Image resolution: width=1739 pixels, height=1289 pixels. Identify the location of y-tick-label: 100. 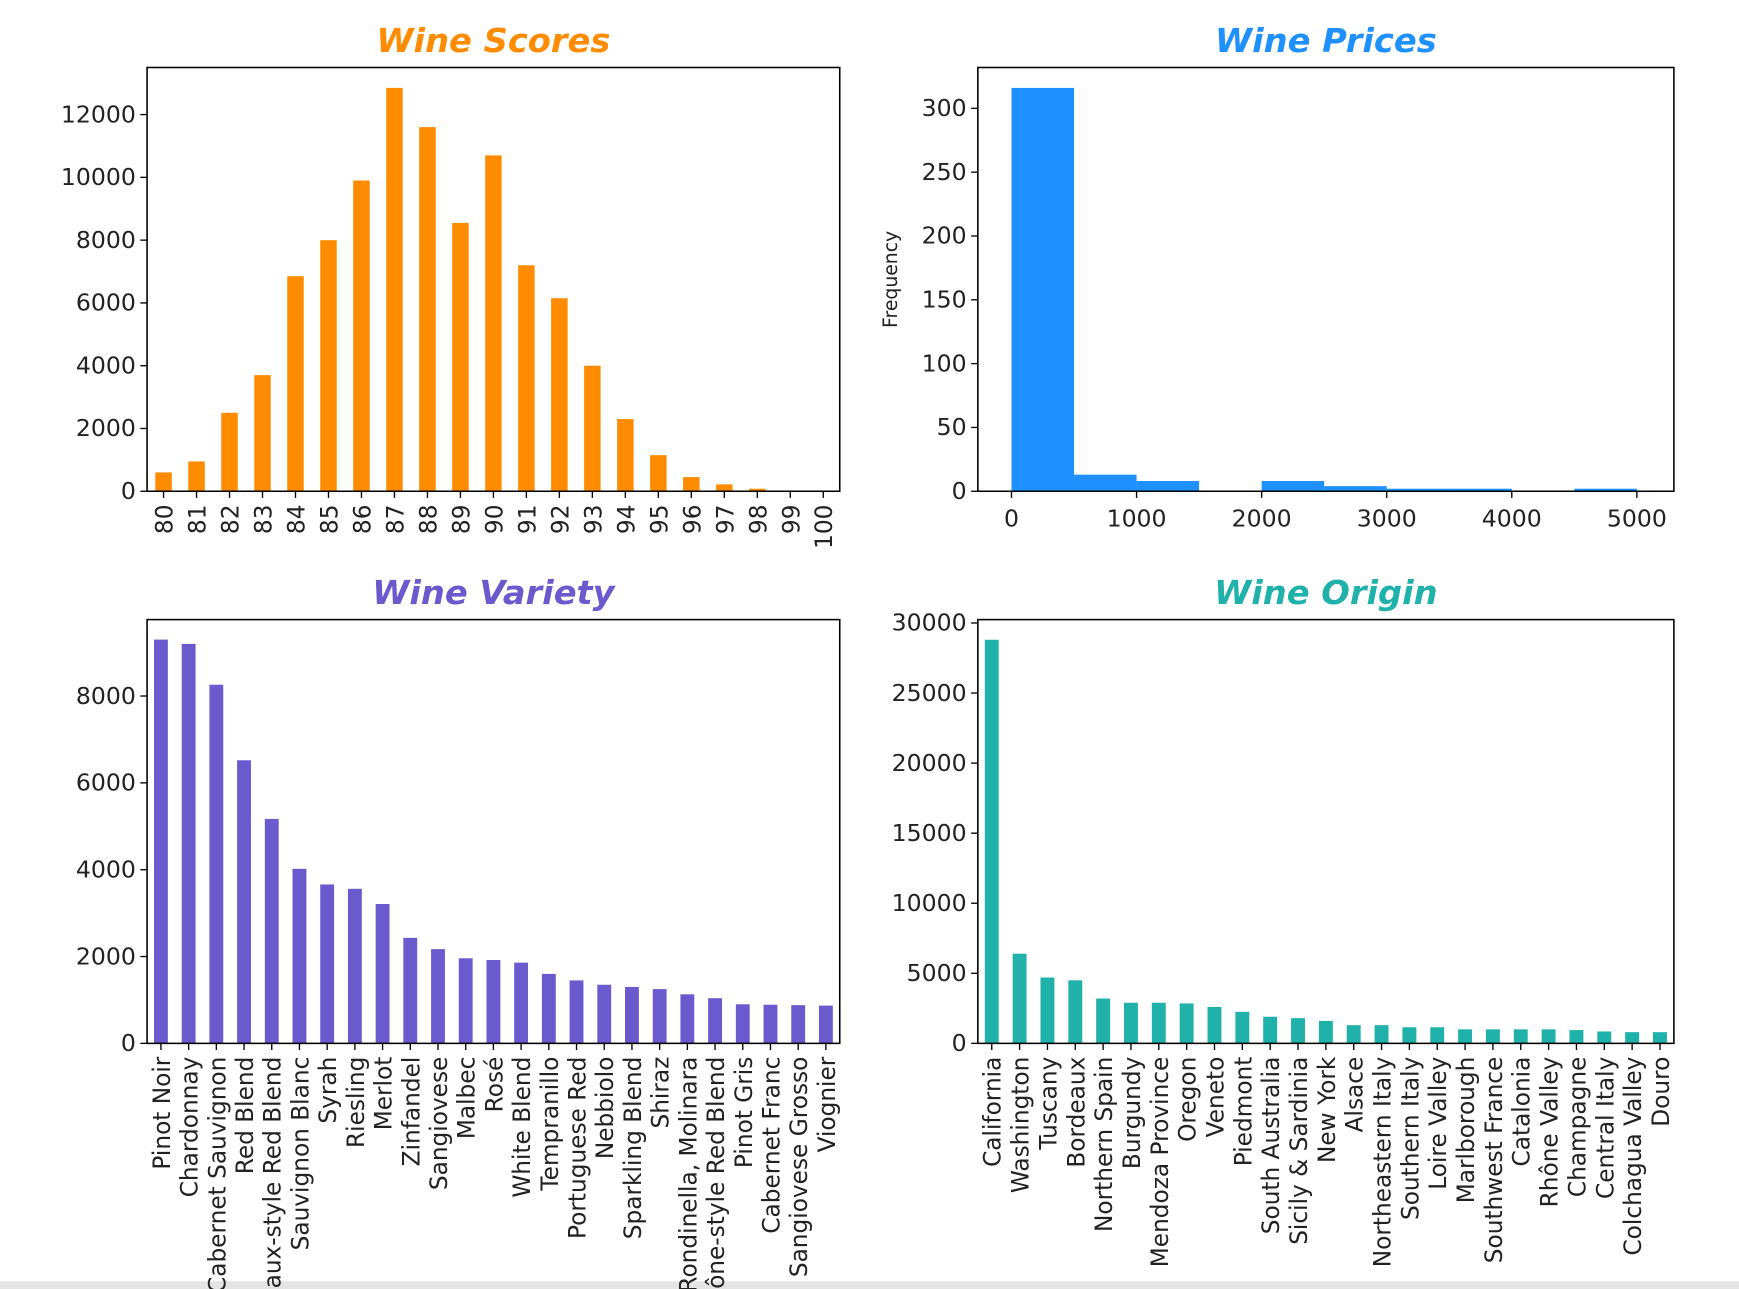
(944, 364).